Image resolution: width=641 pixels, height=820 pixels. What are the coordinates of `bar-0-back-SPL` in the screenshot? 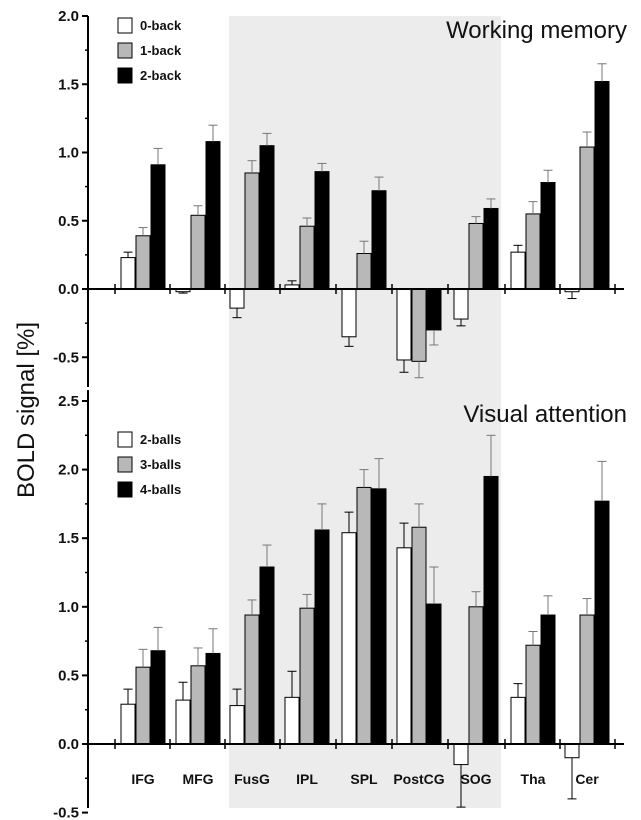 It's located at (349, 313).